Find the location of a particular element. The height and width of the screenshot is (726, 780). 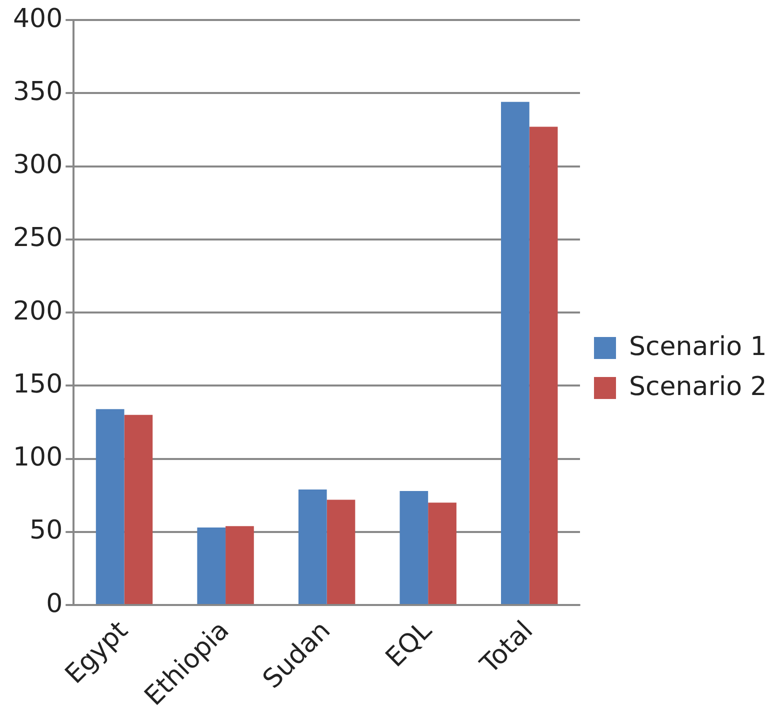

legend-label: Scenario 1 is located at coordinates (698, 347).